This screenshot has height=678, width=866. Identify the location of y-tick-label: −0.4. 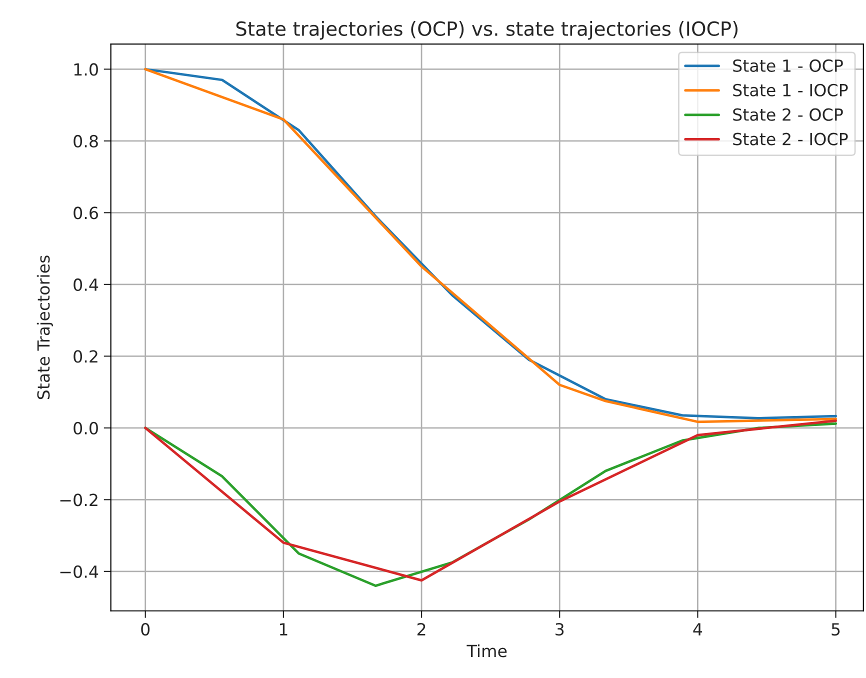
(79, 571).